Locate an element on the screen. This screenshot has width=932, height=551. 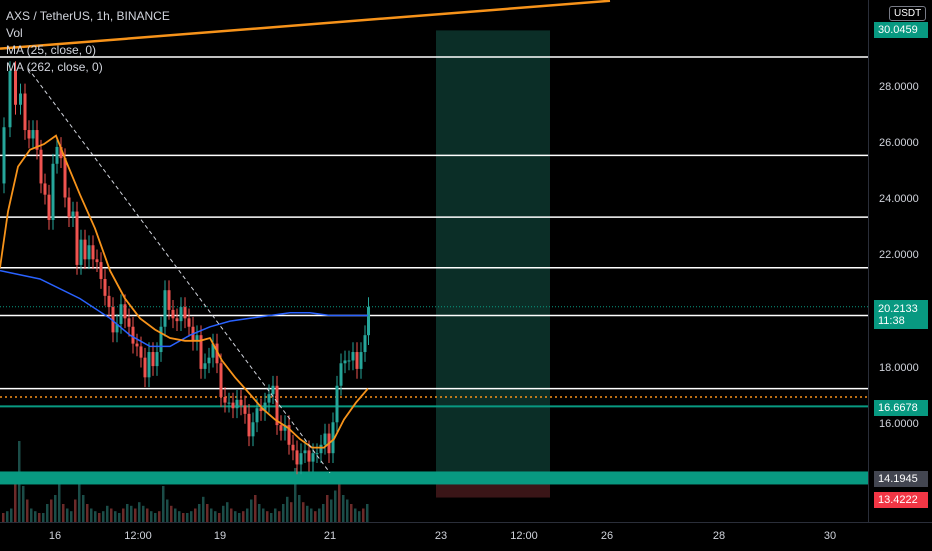
price-tick: 28.0000 is located at coordinates (899, 87).